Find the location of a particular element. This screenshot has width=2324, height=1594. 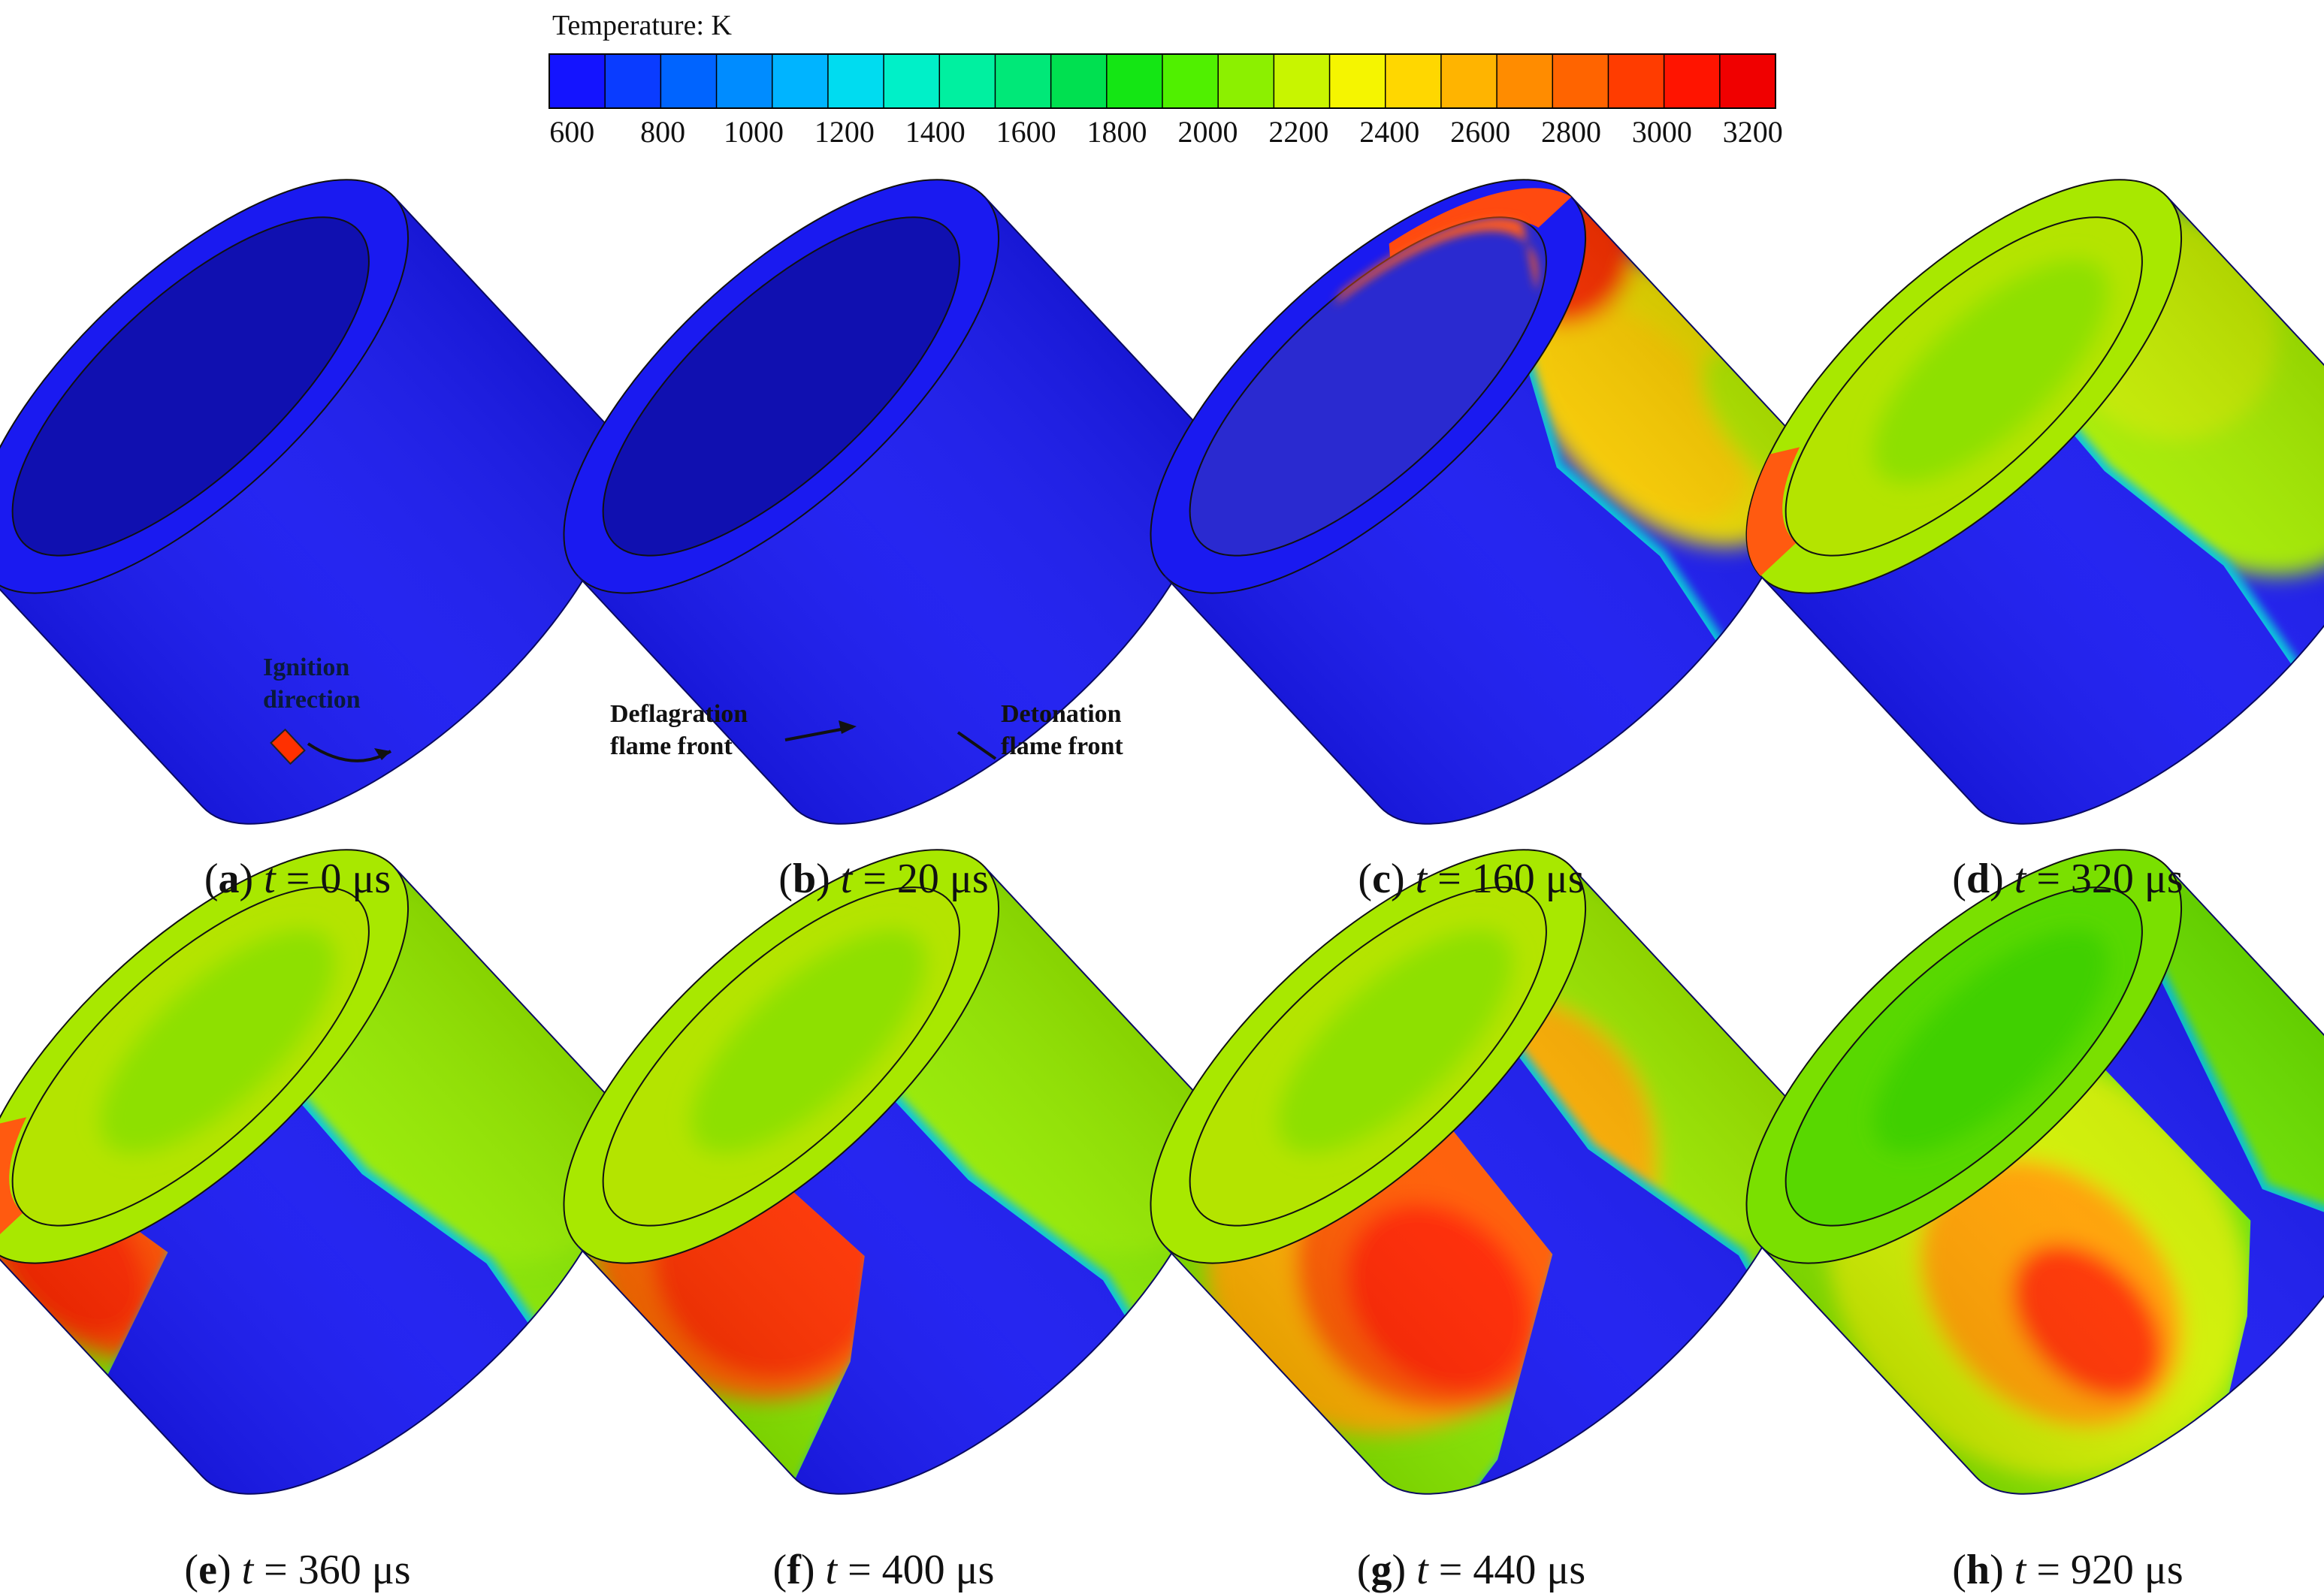

colorbar-tick-label: 3200 is located at coordinates (1752, 132).